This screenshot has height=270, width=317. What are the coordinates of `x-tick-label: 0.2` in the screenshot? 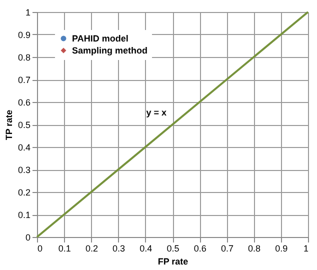 It's located at (91, 249).